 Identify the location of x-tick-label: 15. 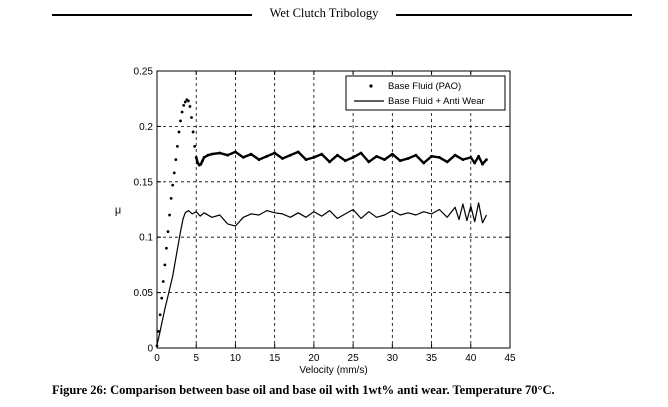
(275, 358).